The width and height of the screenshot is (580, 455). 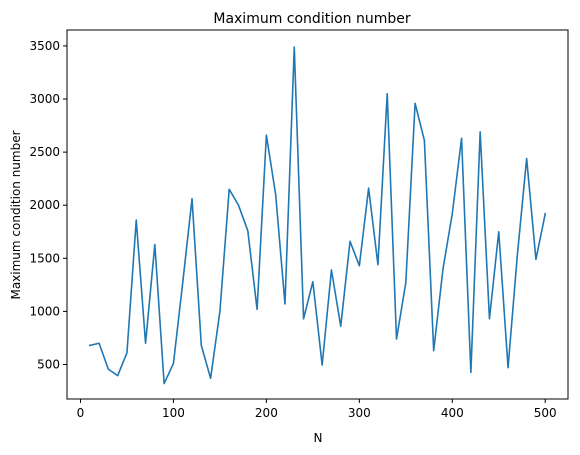 I want to click on y-tick-label: 2500, so click(x=44, y=152).